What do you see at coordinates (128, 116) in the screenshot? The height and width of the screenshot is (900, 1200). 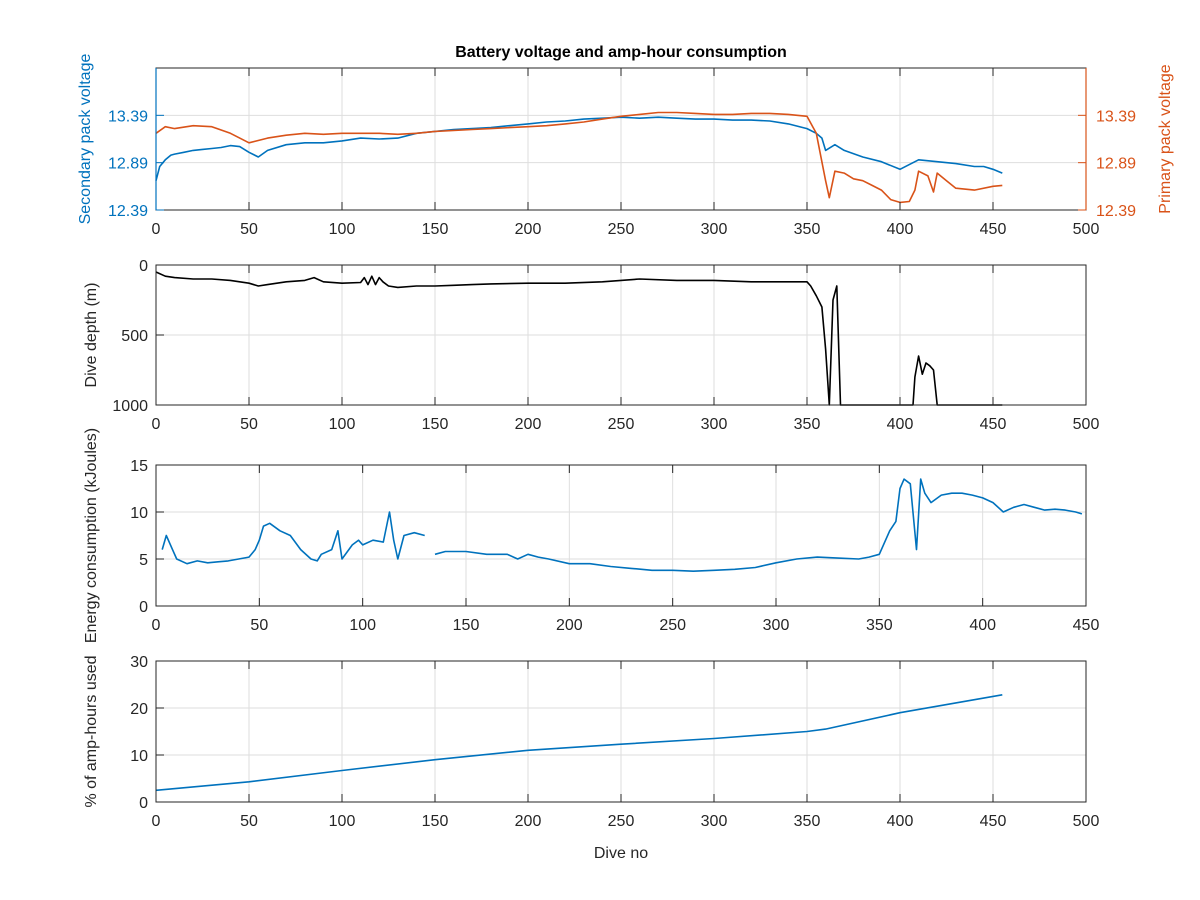 I see `y-tick-label: 13.39` at bounding box center [128, 116].